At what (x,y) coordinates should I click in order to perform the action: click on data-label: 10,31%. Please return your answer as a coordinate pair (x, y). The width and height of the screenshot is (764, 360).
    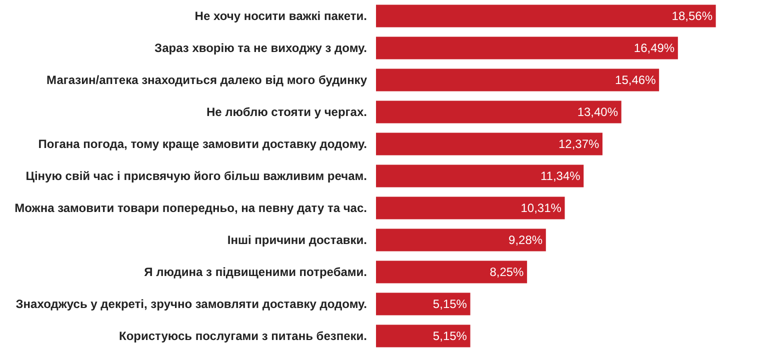
    Looking at the image, I should click on (541, 208).